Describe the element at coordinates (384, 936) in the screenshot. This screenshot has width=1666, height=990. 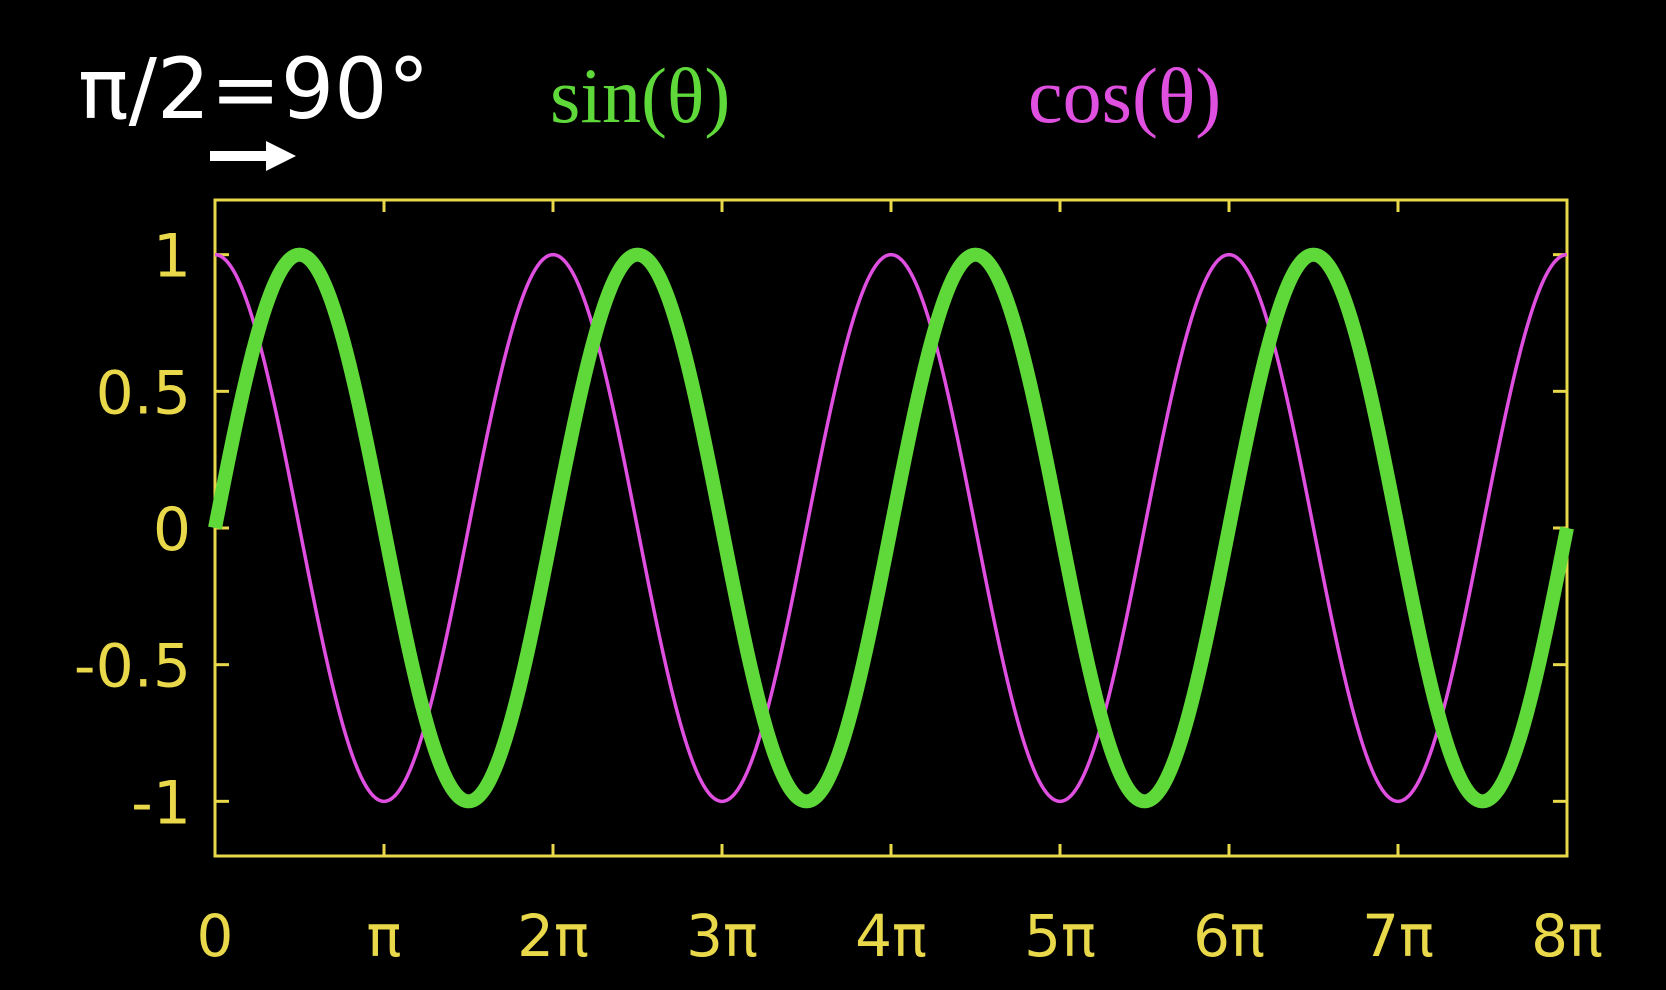
I see `x-tick-label: π` at that location.